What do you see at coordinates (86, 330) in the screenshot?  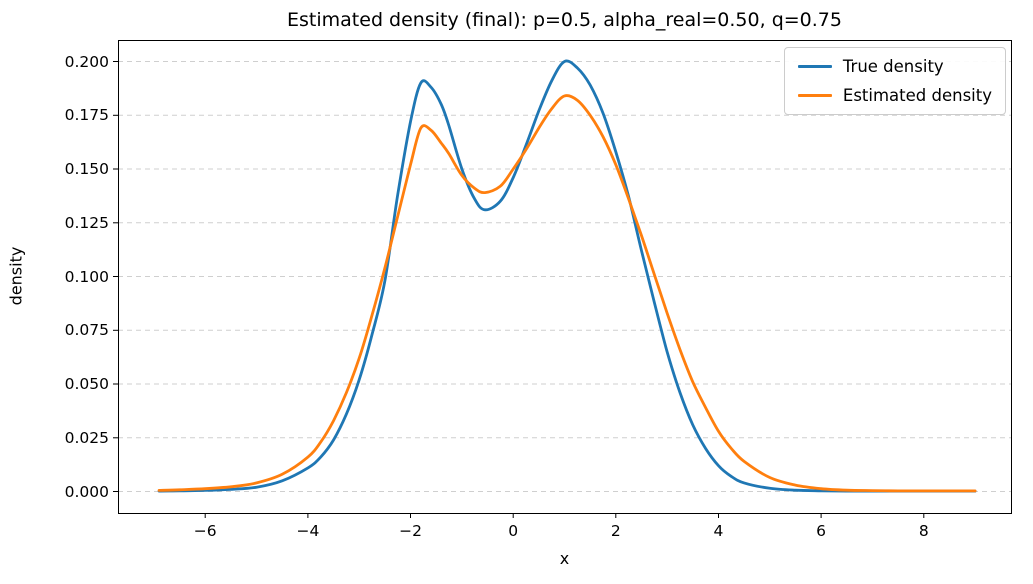 I see `y-tick-label: 0.075` at bounding box center [86, 330].